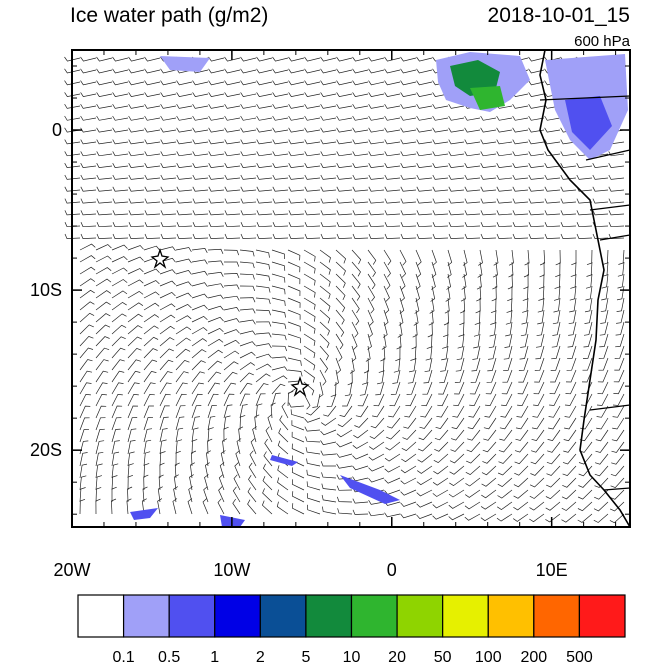  Describe the element at coordinates (214, 657) in the screenshot. I see `colorbar-label: 1` at that location.